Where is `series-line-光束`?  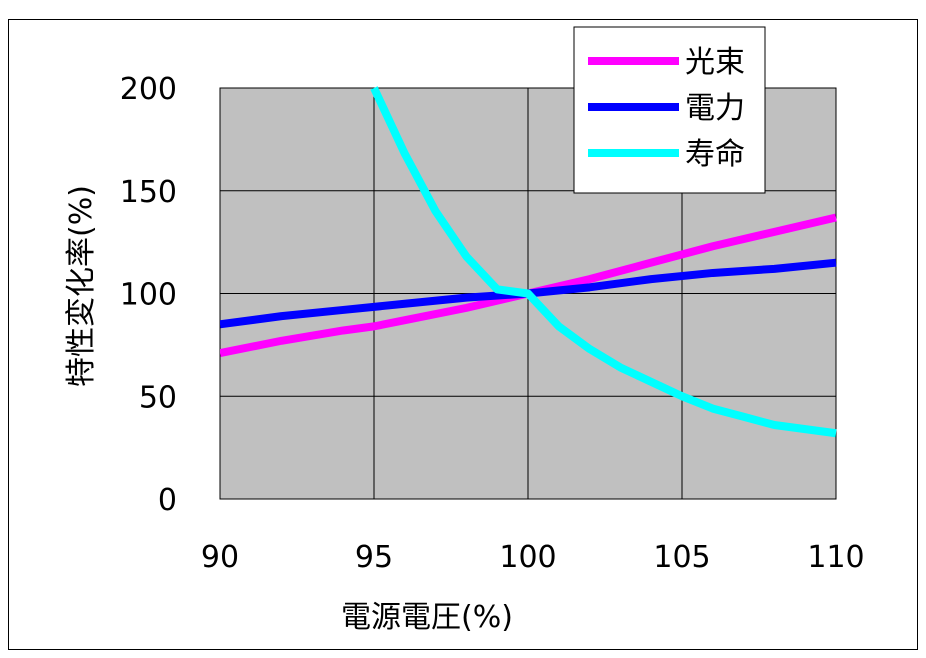 series-line-光束 is located at coordinates (528, 285).